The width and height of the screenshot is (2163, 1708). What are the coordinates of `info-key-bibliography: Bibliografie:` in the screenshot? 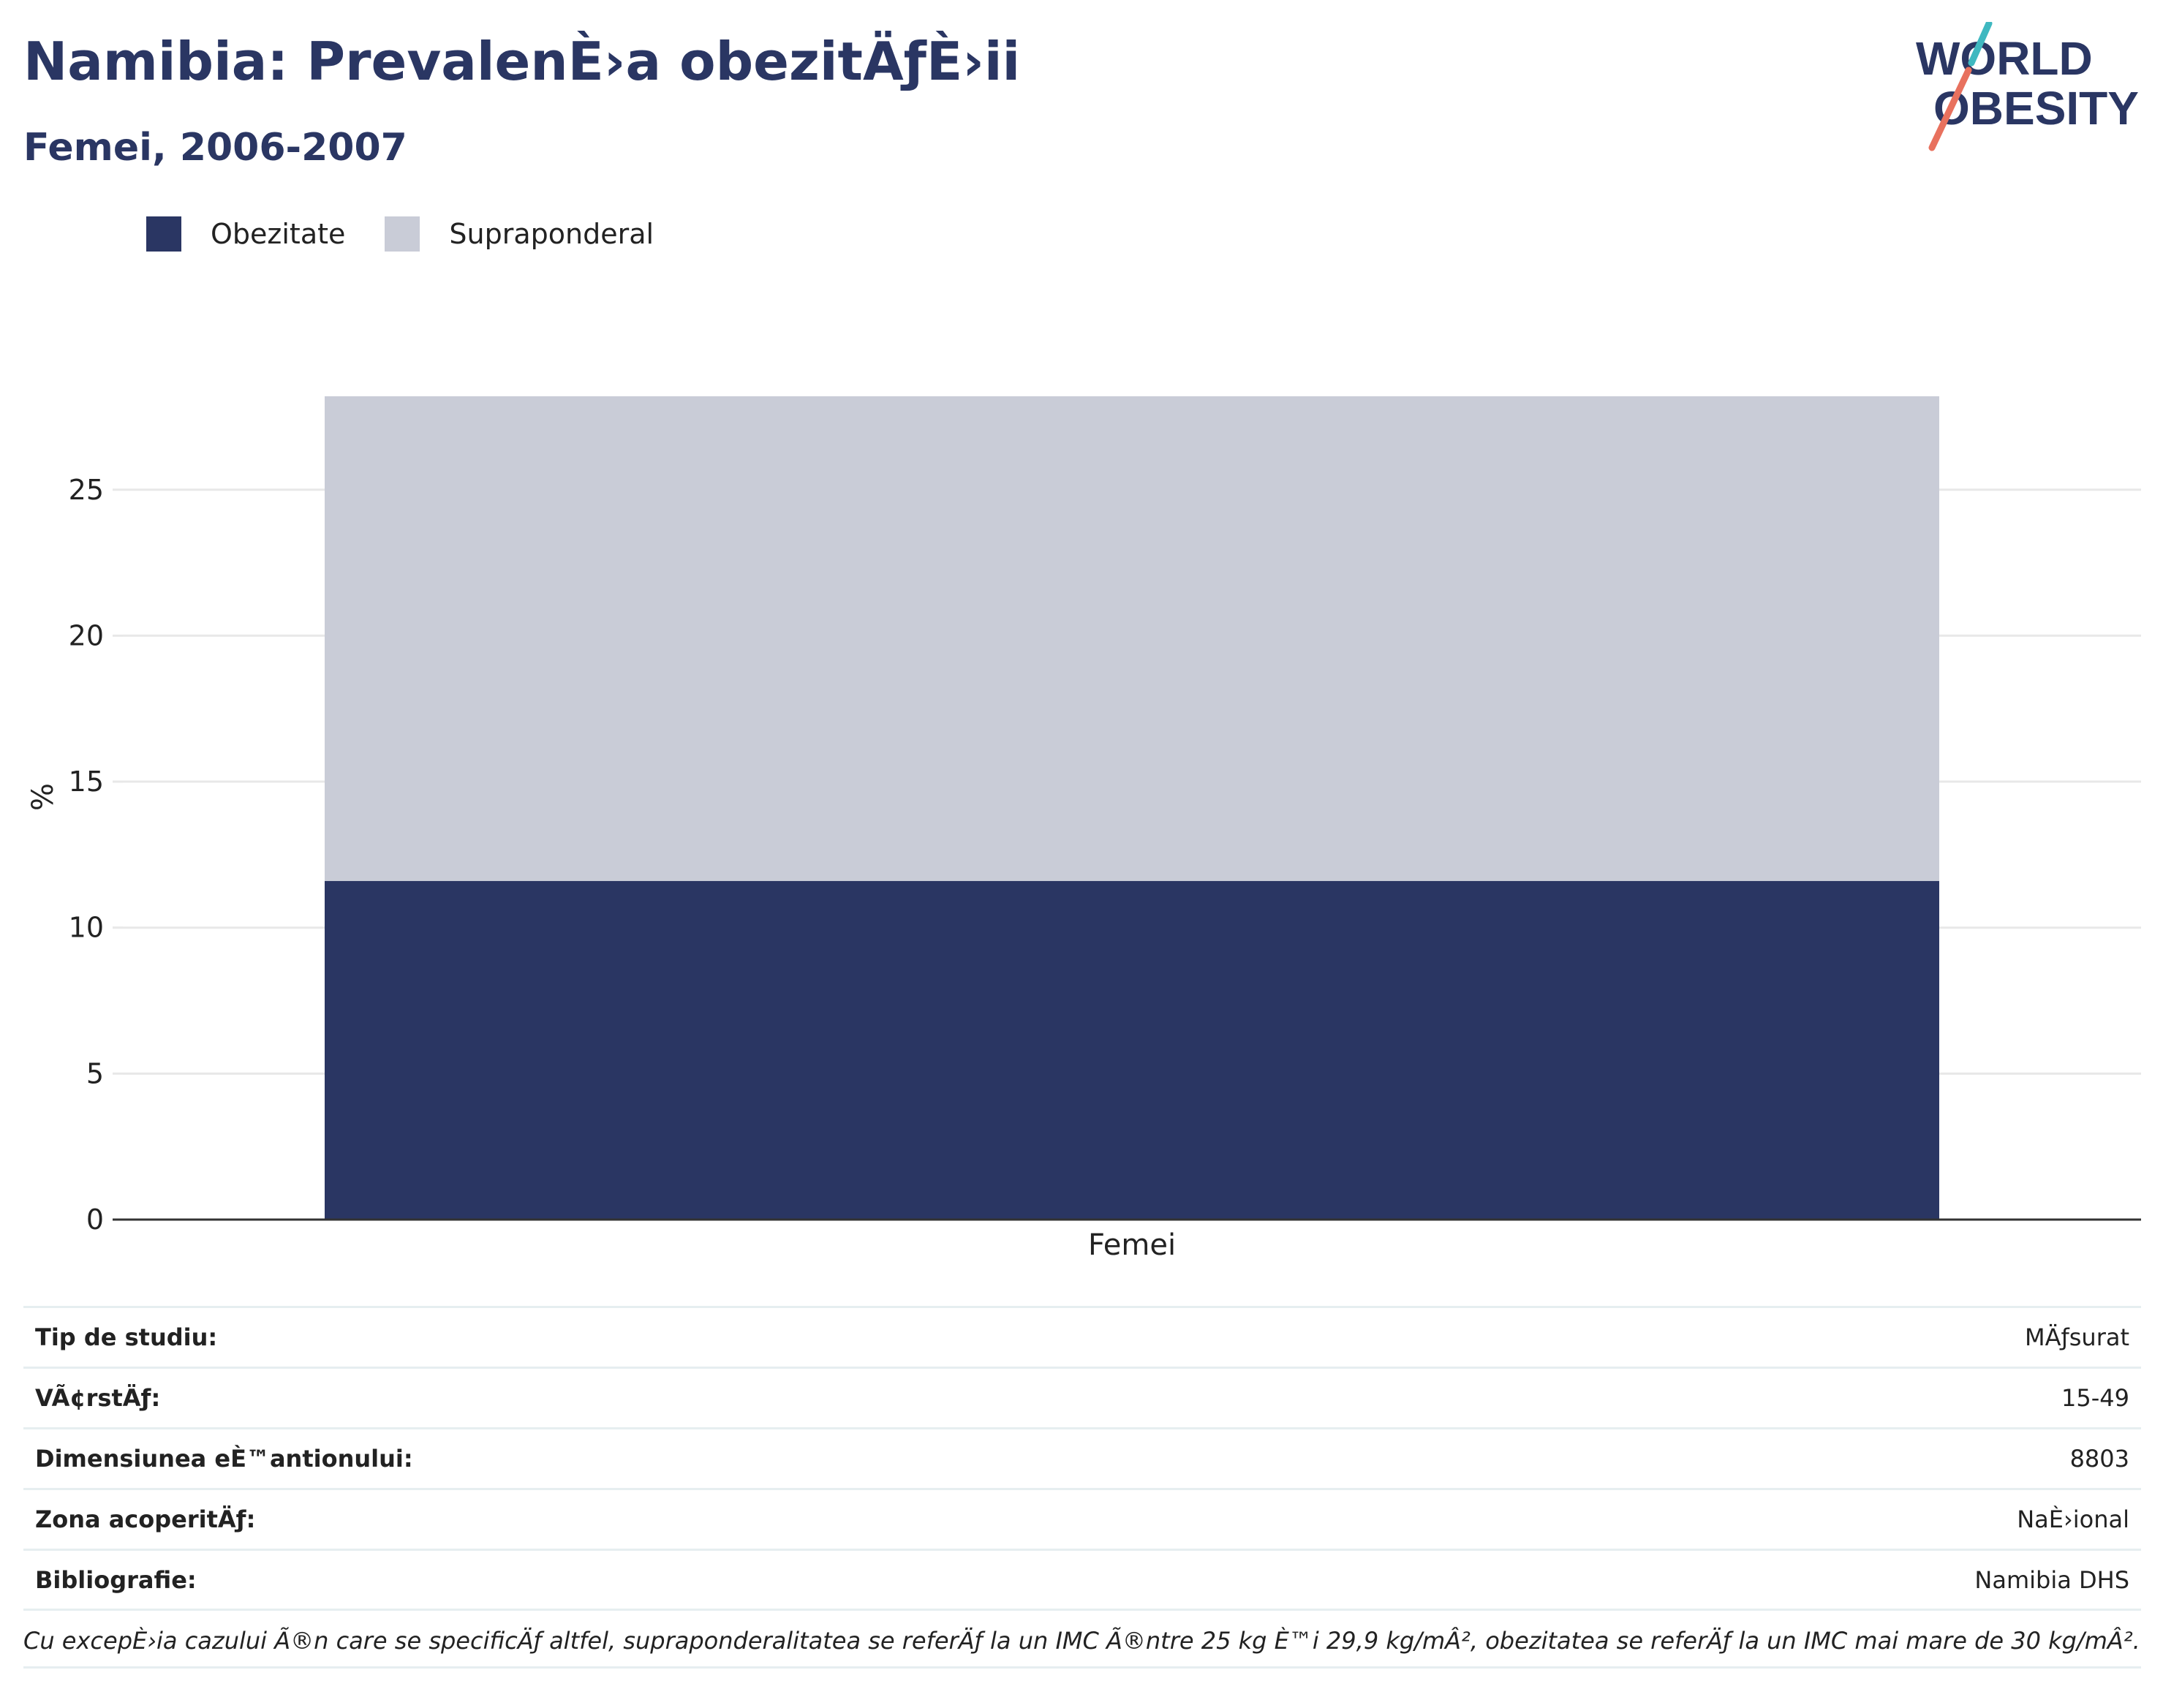 It's located at (756, 1579).